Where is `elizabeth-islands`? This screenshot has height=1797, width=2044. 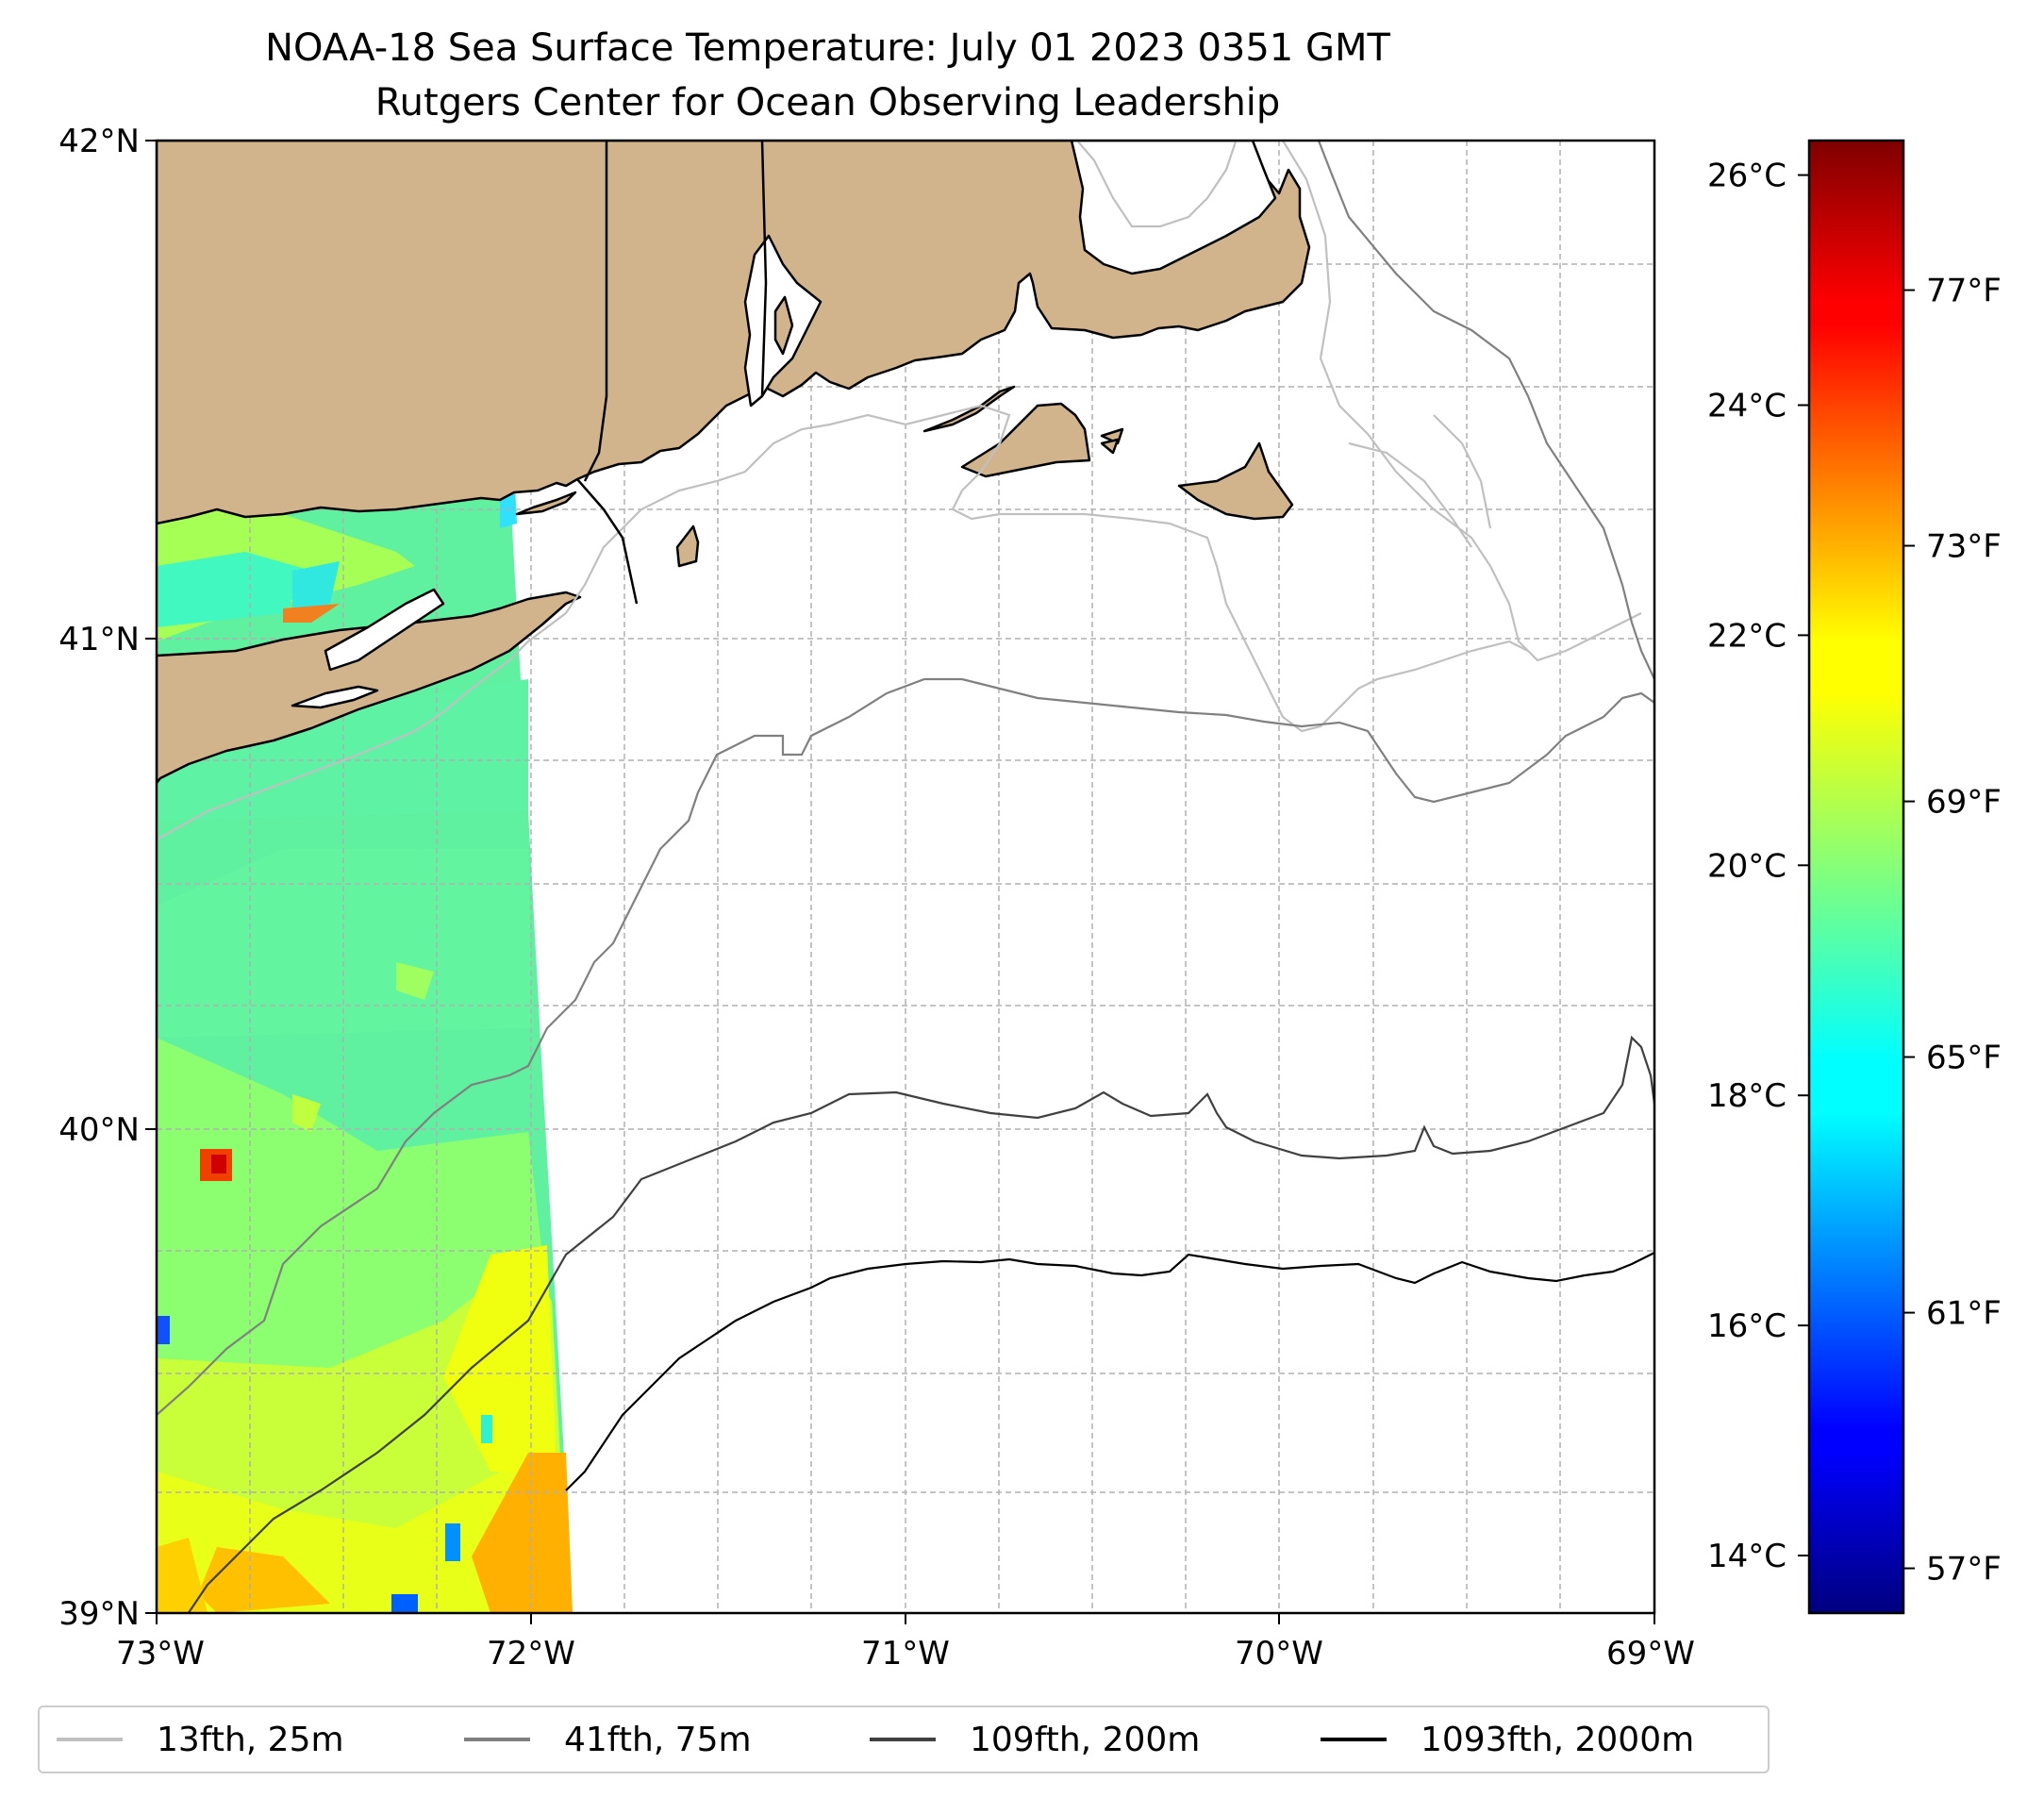 elizabeth-islands is located at coordinates (969, 409).